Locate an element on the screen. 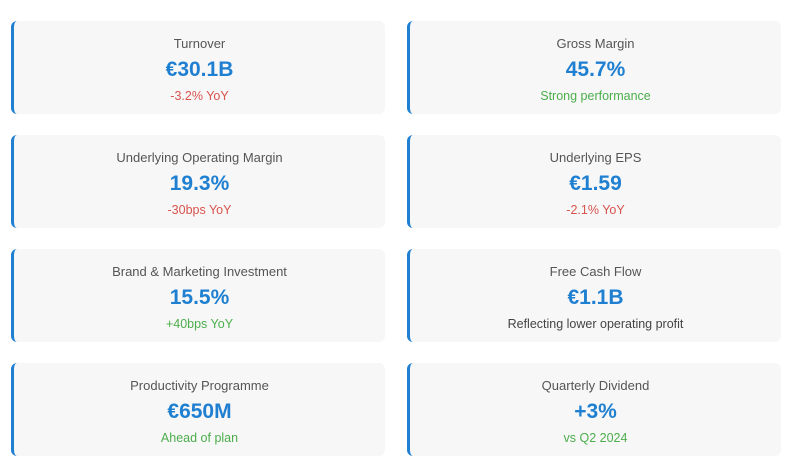 The height and width of the screenshot is (476, 793). kpi-note: Ahead of plan is located at coordinates (199, 438).